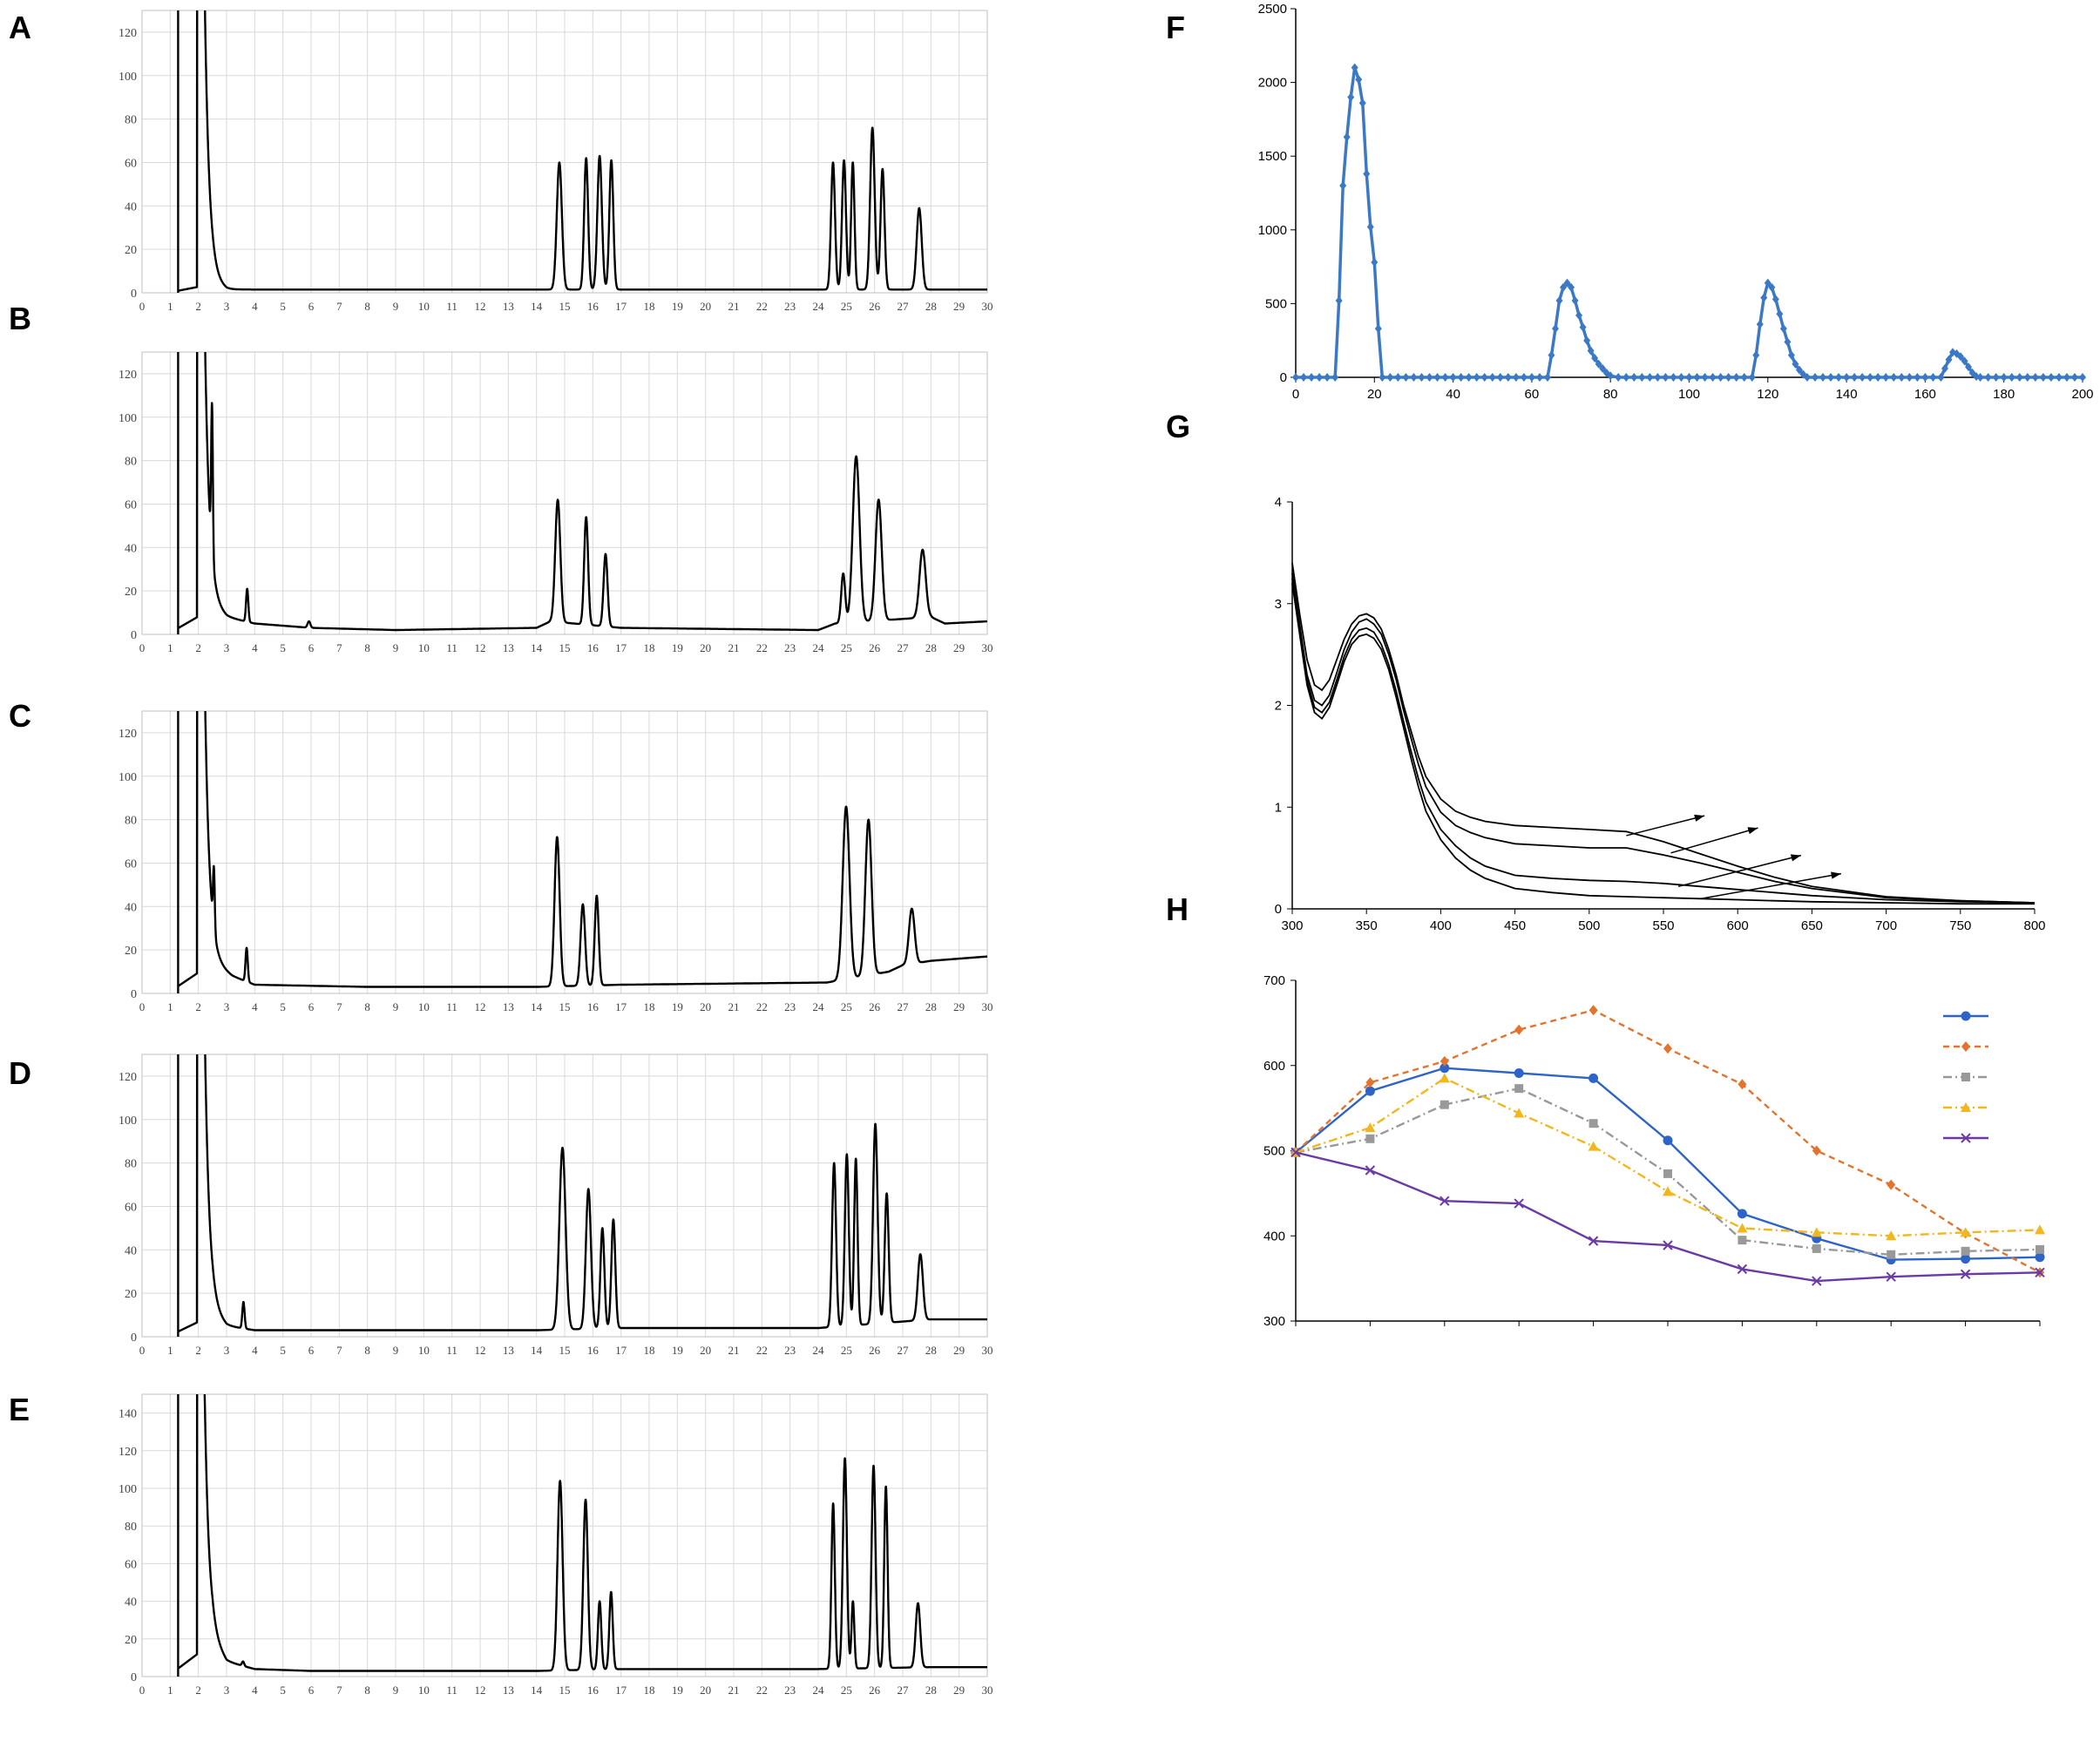 The width and height of the screenshot is (2100, 1755). What do you see at coordinates (131, 250) in the screenshot?
I see `y-tick-label: 20` at bounding box center [131, 250].